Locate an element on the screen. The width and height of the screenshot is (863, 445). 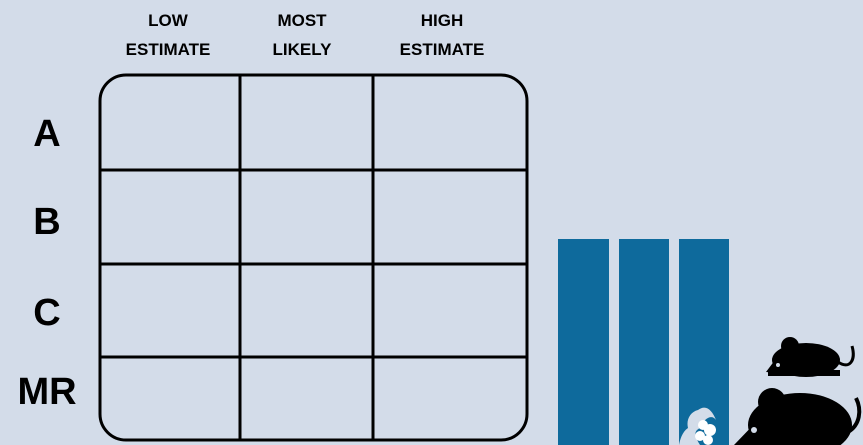
mouse-large is located at coordinates (798, 416).